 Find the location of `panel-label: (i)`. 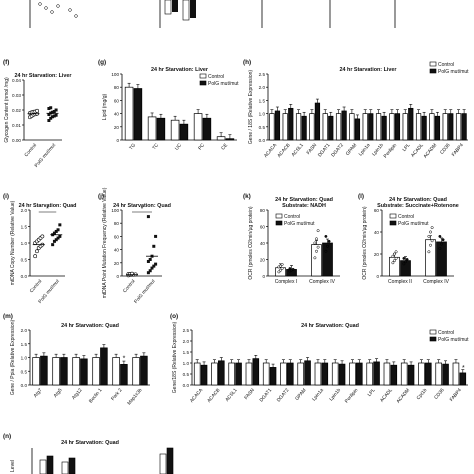

panel-label: (i) is located at coordinates (6, 196).